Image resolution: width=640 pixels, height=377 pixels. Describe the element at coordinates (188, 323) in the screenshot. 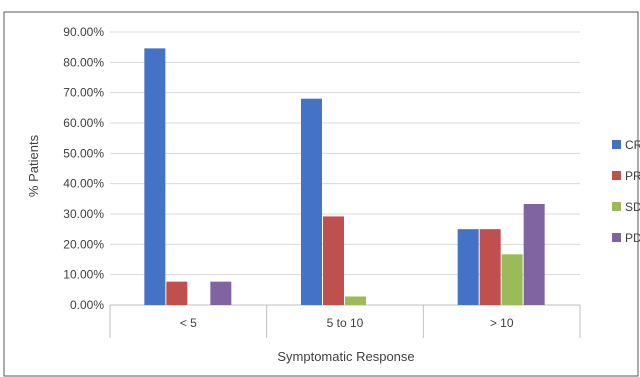

I see `x-tick-label: < 5` at that location.